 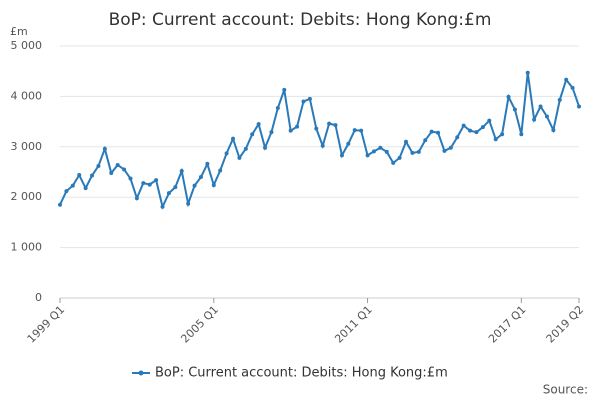 I want to click on y-tick-label: 1 000, so click(x=27, y=247).